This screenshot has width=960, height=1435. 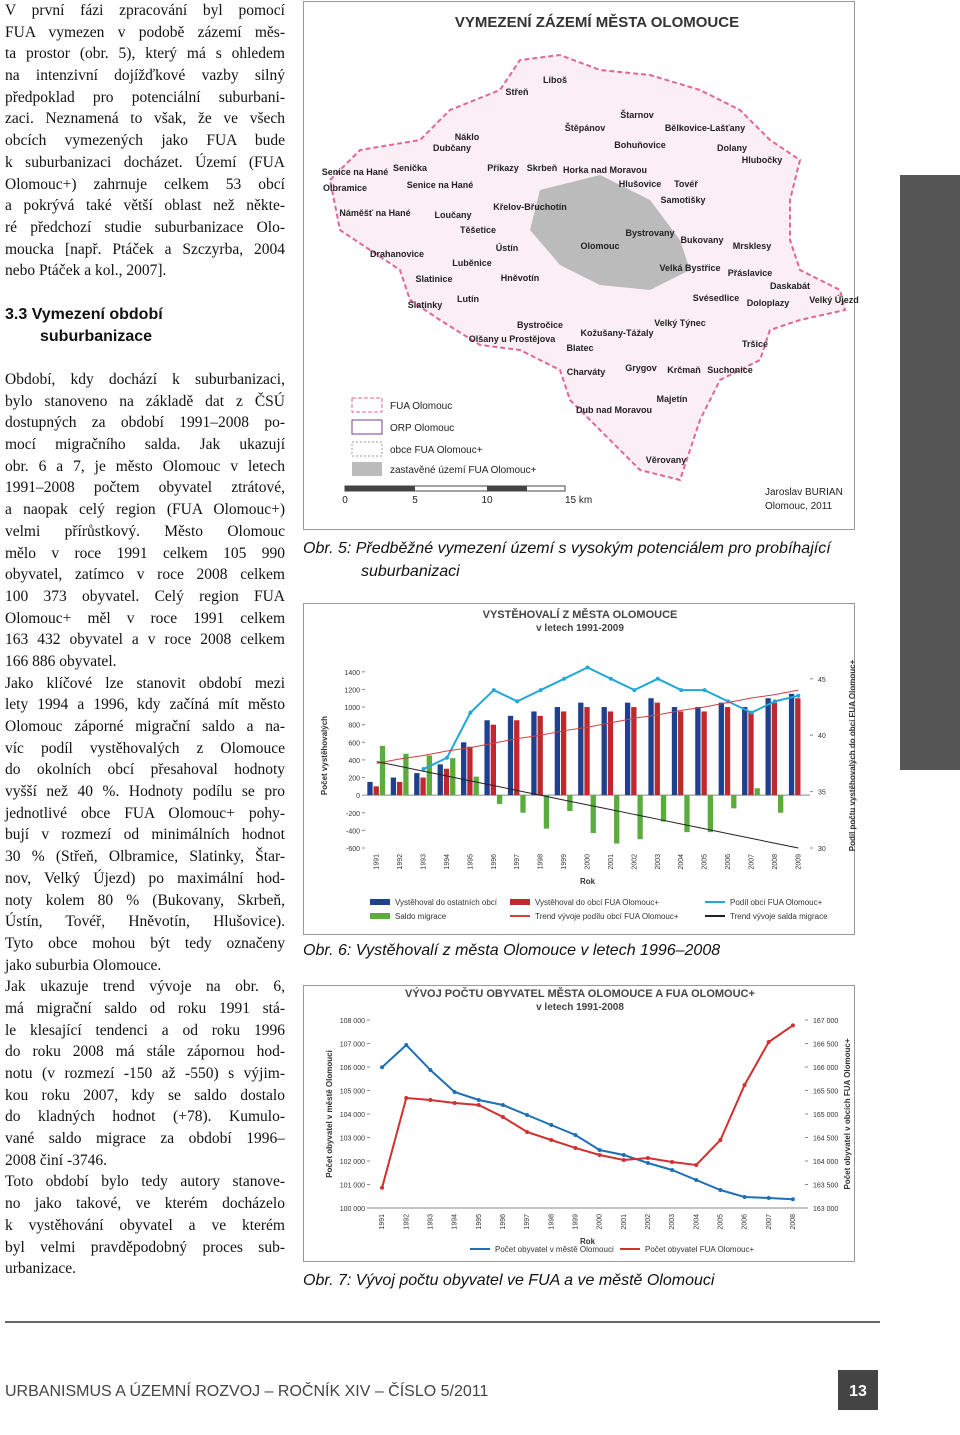 What do you see at coordinates (440, 185) in the screenshot?
I see `place-label: Senice na Hané` at bounding box center [440, 185].